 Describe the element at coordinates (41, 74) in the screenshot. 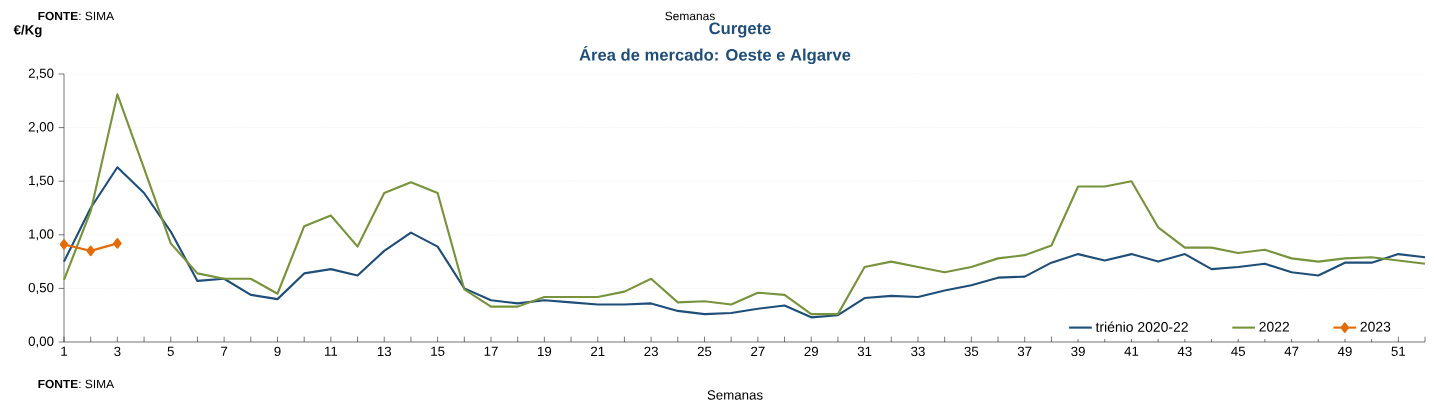

I see `y-tick-label: 2,50` at that location.